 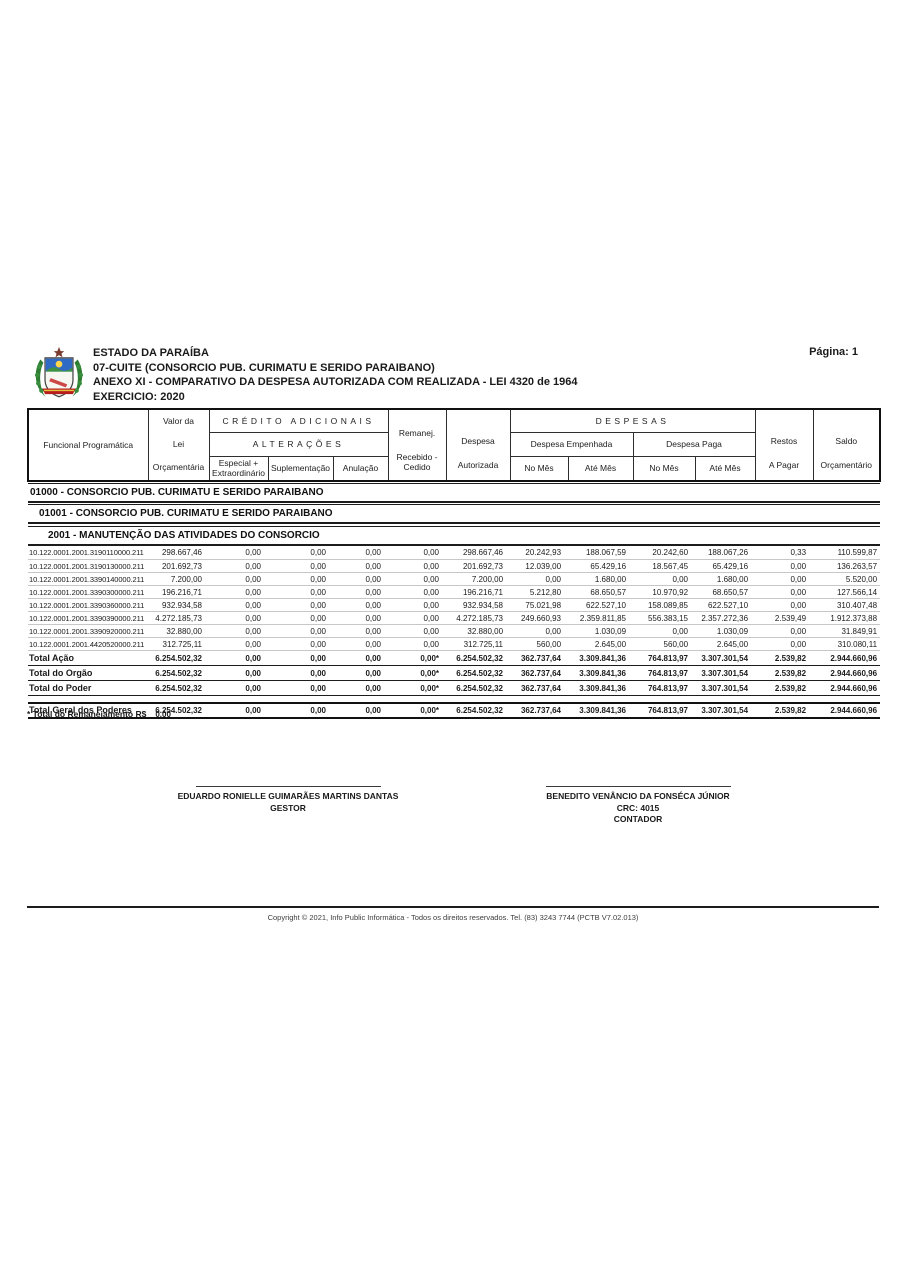 What do you see at coordinates (88, 673) in the screenshot?
I see `total-label-cell: Total do Orgão` at bounding box center [88, 673].